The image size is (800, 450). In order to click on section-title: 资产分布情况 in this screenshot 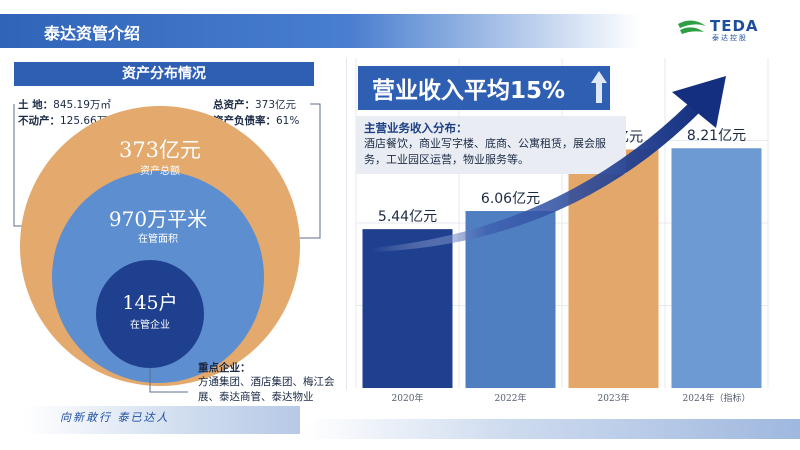, I will do `click(164, 74)`.